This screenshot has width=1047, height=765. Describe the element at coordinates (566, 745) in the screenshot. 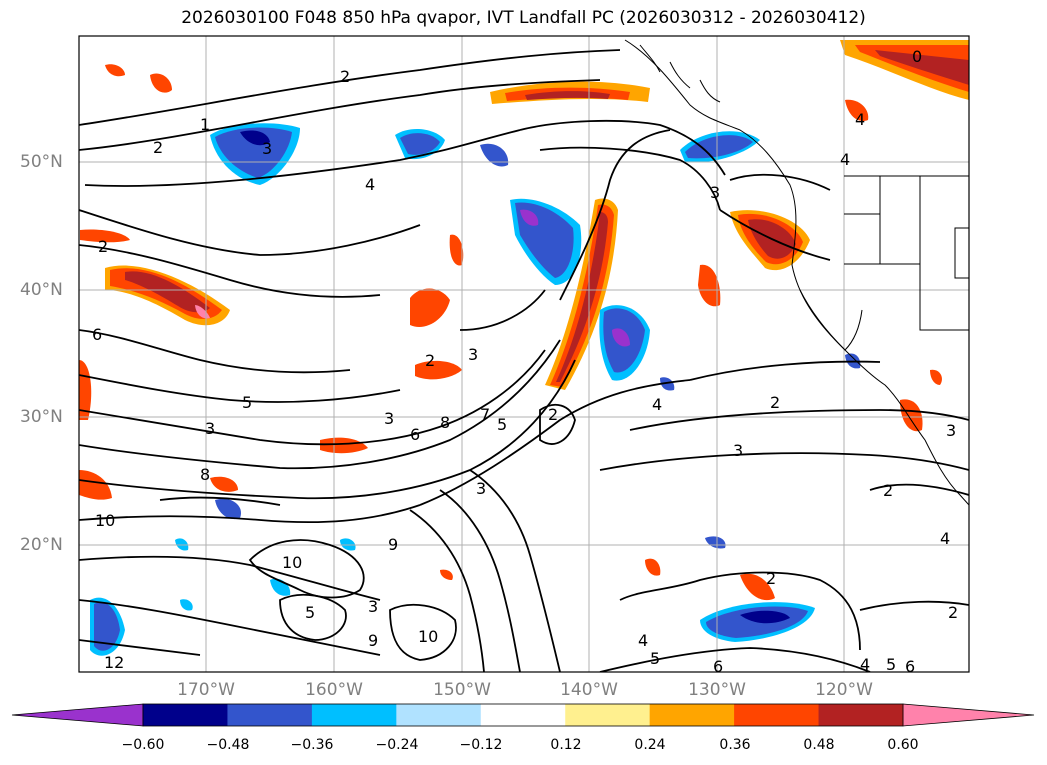

I see `colorbar-tick-label: 0.12` at that location.